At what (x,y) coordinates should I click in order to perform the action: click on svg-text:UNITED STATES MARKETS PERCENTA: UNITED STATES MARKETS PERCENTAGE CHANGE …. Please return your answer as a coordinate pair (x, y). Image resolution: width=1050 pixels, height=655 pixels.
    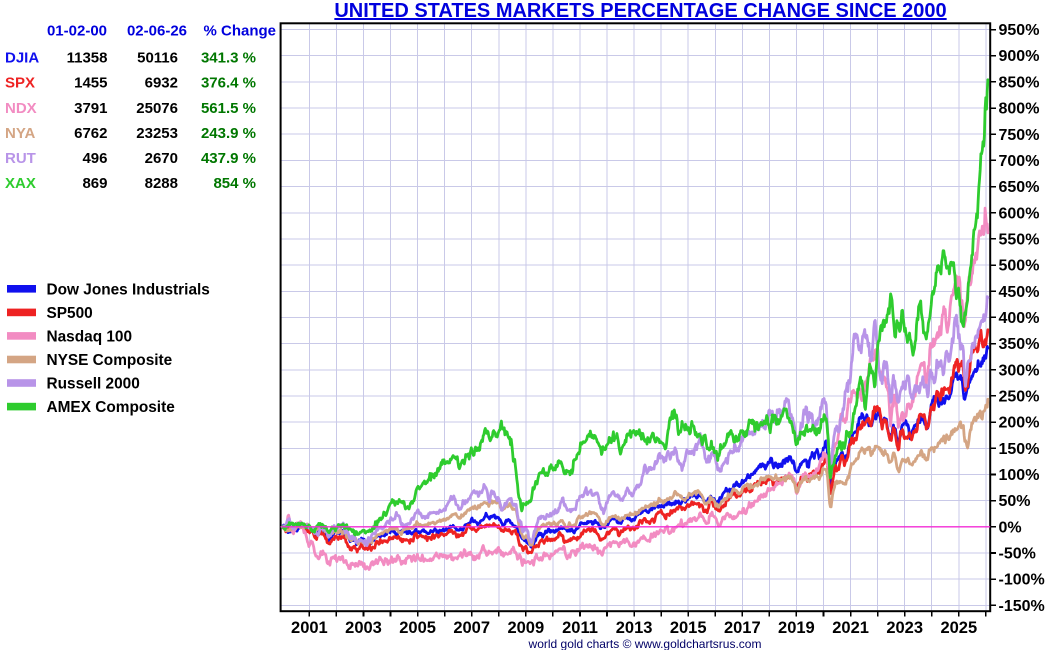
    Looking at the image, I should click on (640, 11).